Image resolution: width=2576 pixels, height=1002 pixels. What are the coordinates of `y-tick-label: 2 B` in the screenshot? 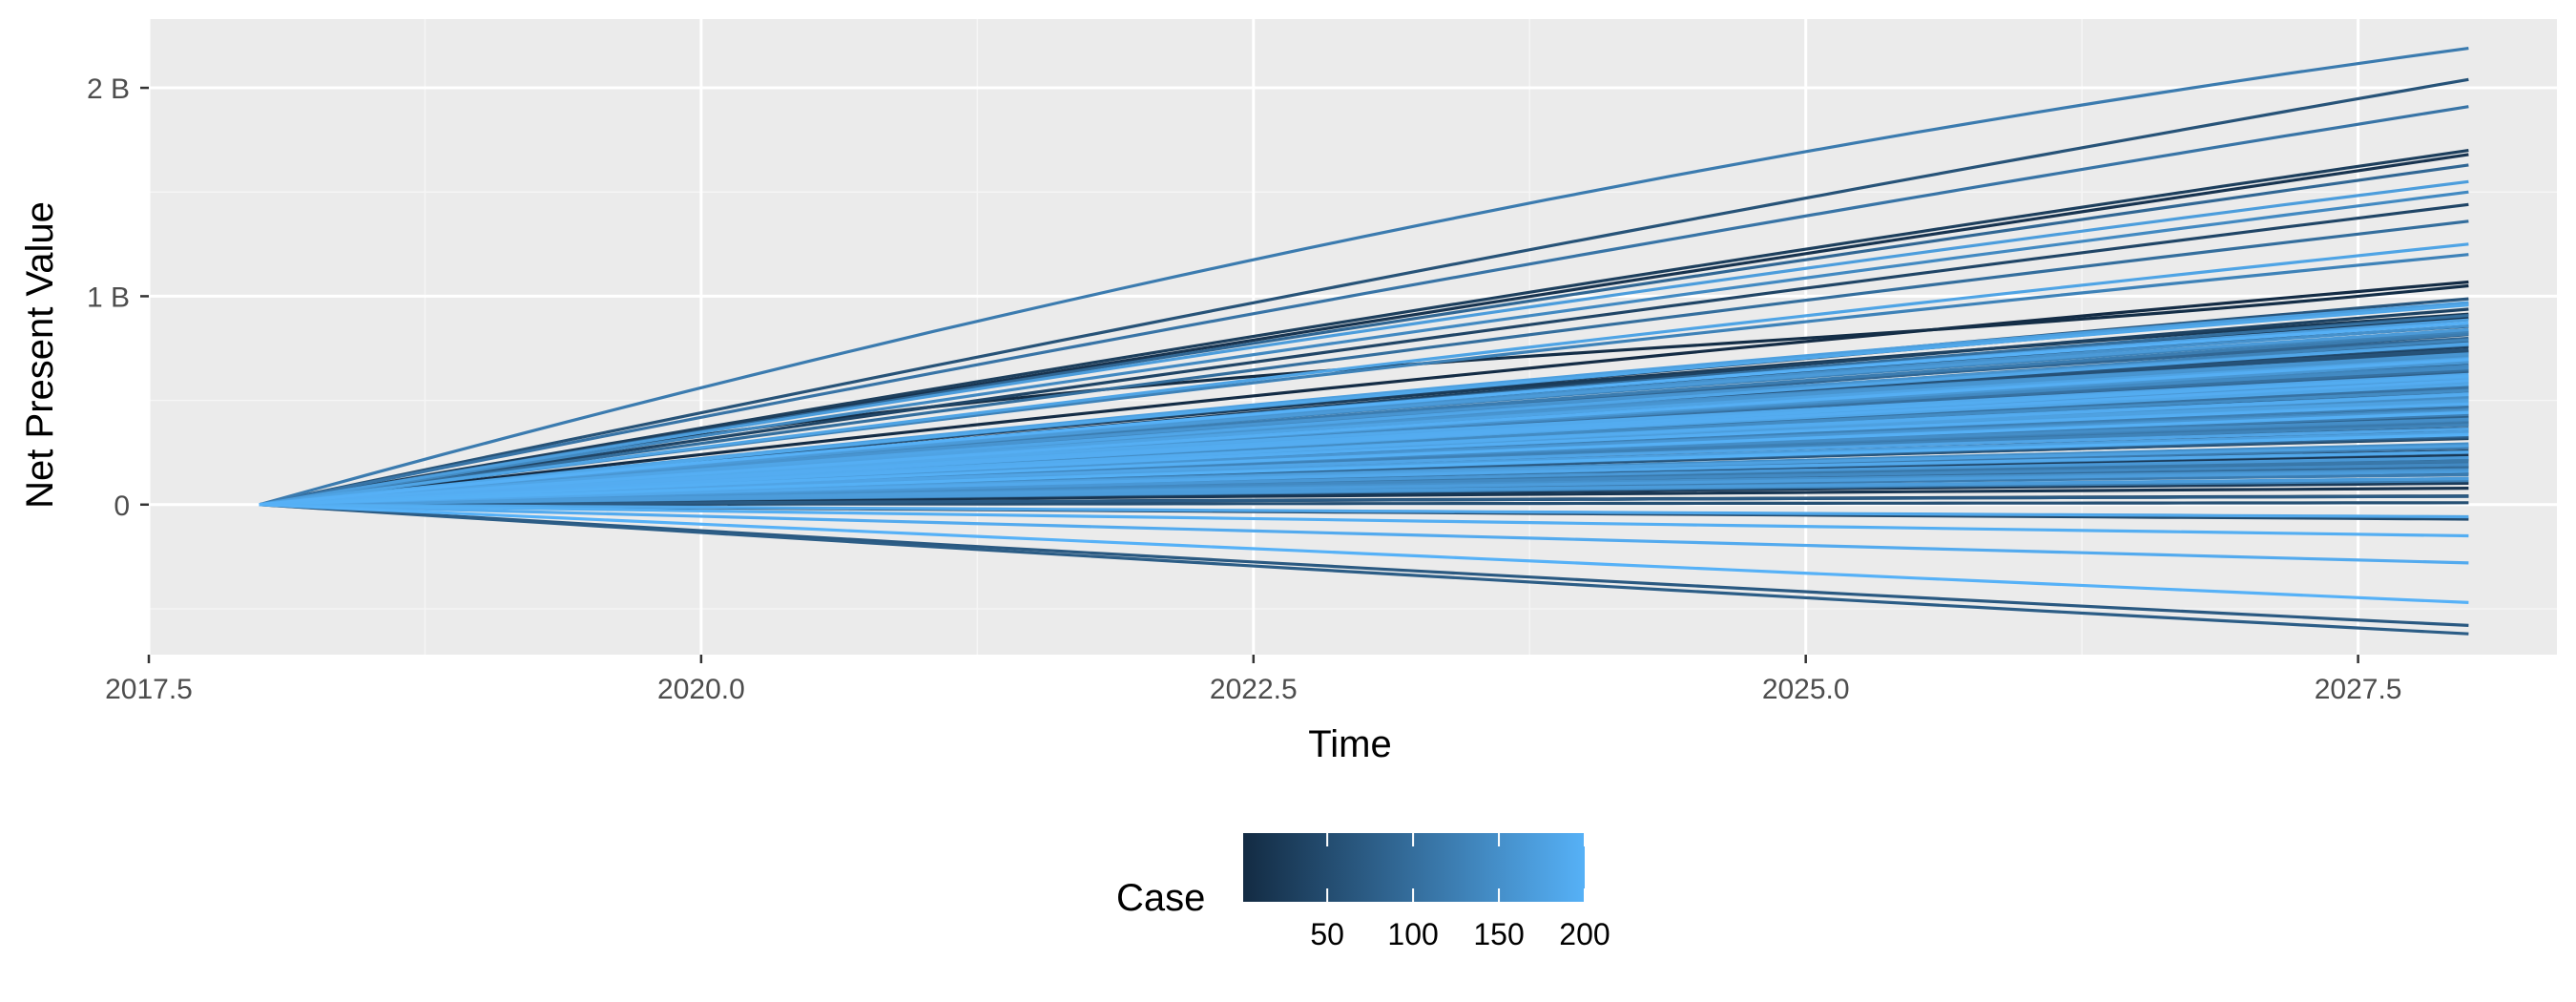 It's located at (108, 89).